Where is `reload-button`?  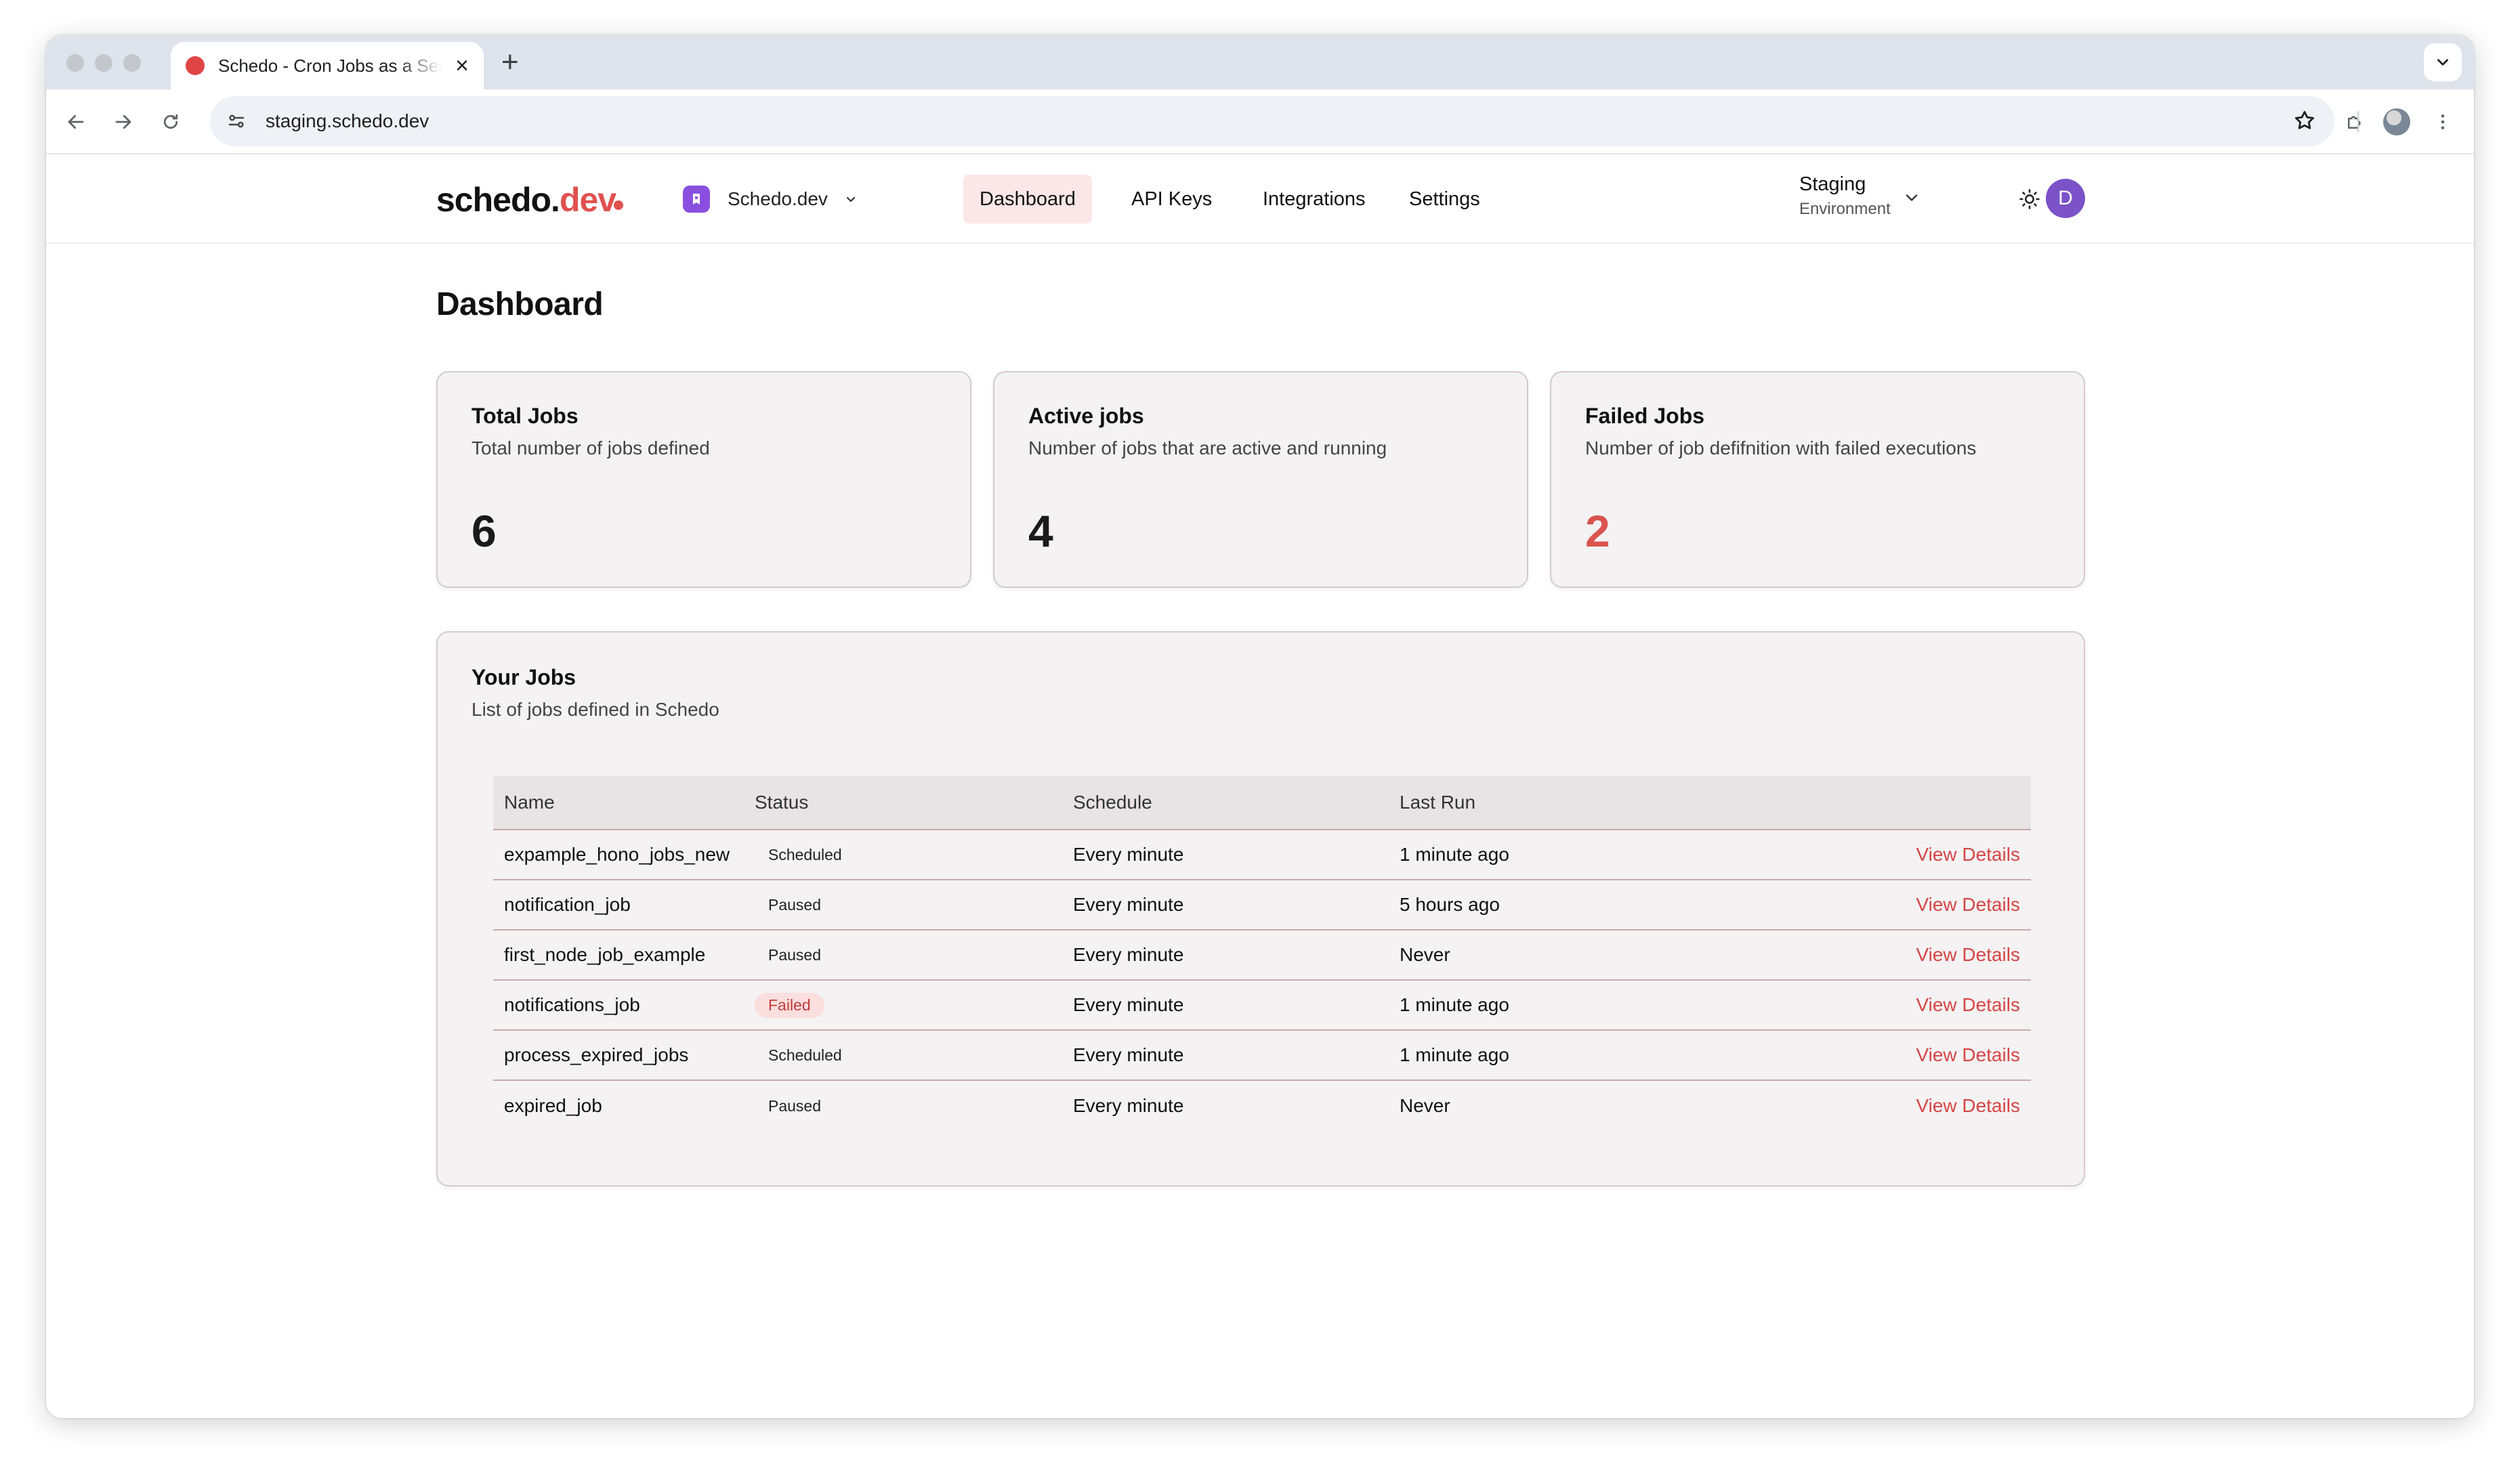 reload-button is located at coordinates (170, 122).